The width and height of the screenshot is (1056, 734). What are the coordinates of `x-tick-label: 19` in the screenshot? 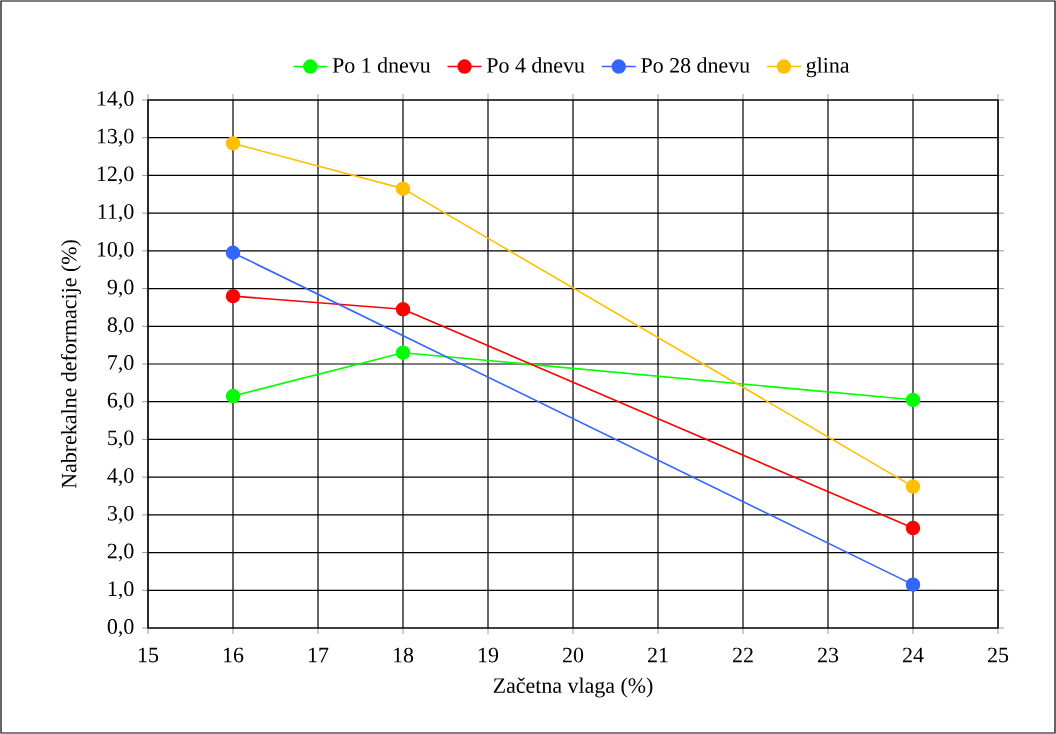 It's located at (488, 655).